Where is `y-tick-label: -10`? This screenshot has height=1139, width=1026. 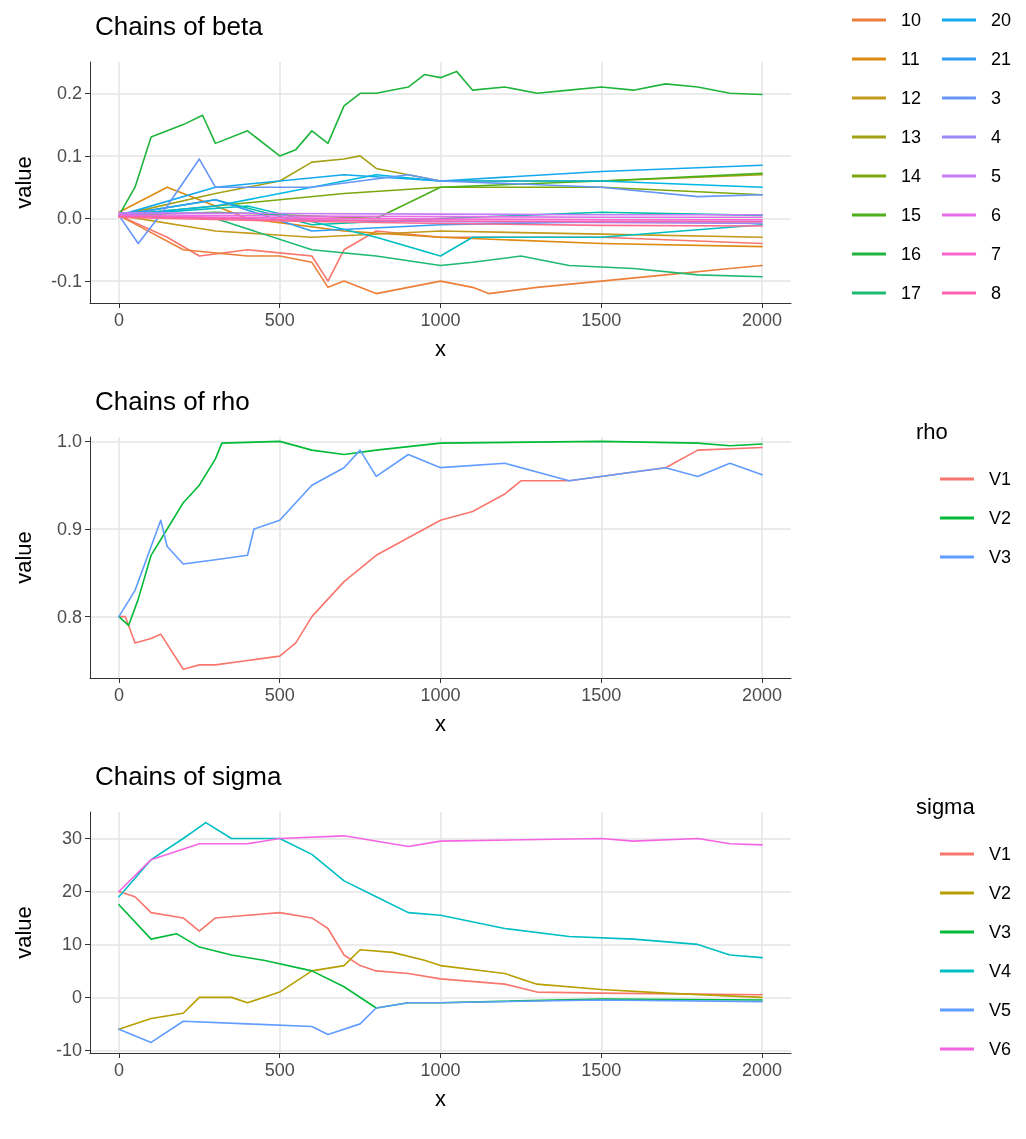 y-tick-label: -10 is located at coordinates (68, 1050).